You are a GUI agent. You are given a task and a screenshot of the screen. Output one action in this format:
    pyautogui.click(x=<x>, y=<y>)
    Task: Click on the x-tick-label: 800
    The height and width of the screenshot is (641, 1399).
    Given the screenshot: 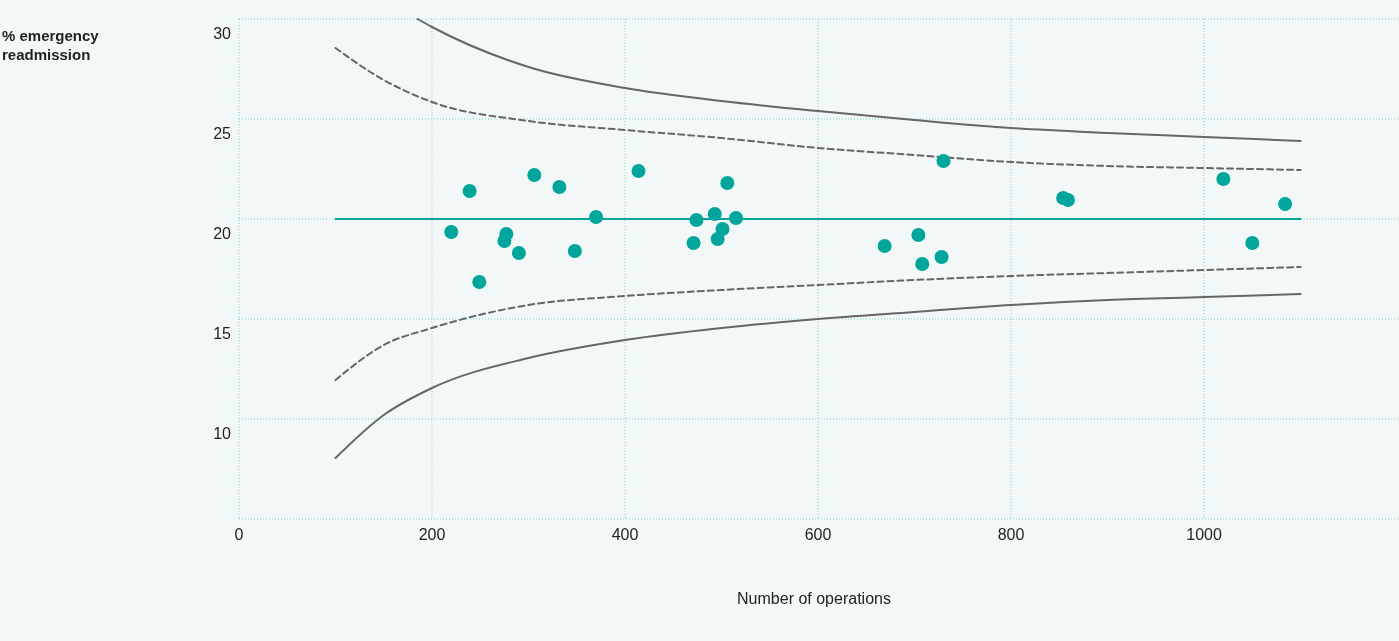 What is the action you would take?
    pyautogui.click(x=1011, y=534)
    